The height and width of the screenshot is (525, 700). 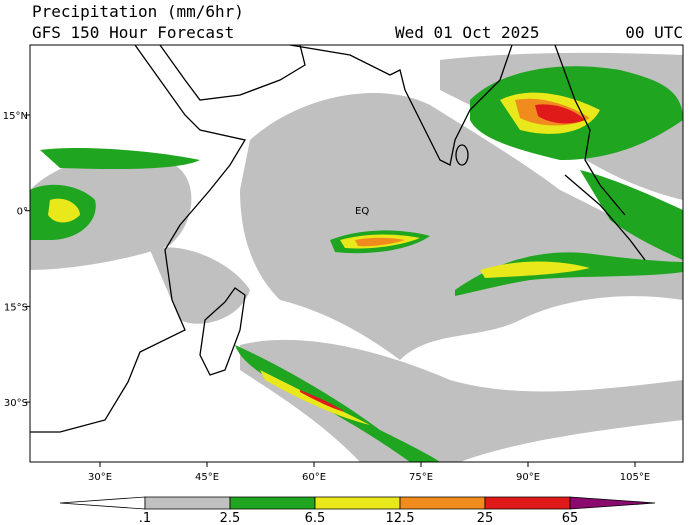 What do you see at coordinates (230, 518) in the screenshot?
I see `colorbar-label: 2.5` at bounding box center [230, 518].